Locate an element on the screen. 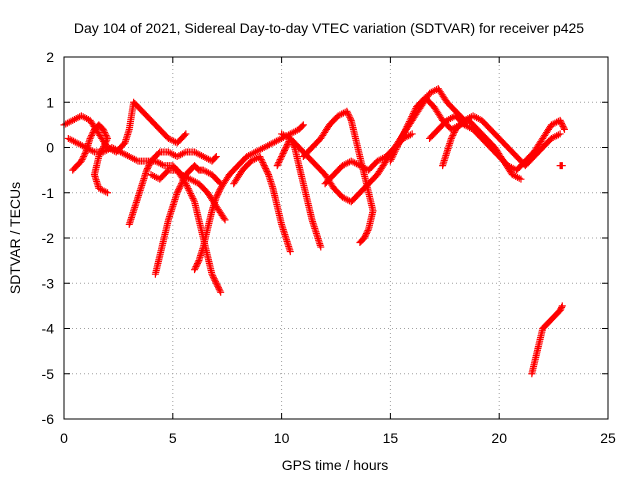 The image size is (640, 480). y-tick-label: -3 is located at coordinates (48, 283).